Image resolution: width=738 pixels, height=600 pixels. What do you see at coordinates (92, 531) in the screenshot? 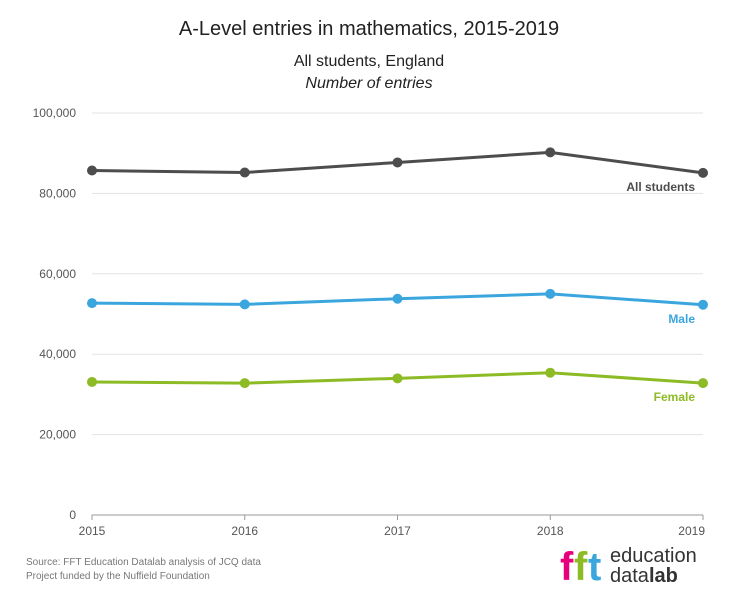
I see `x-tick-label: 2015` at bounding box center [92, 531].